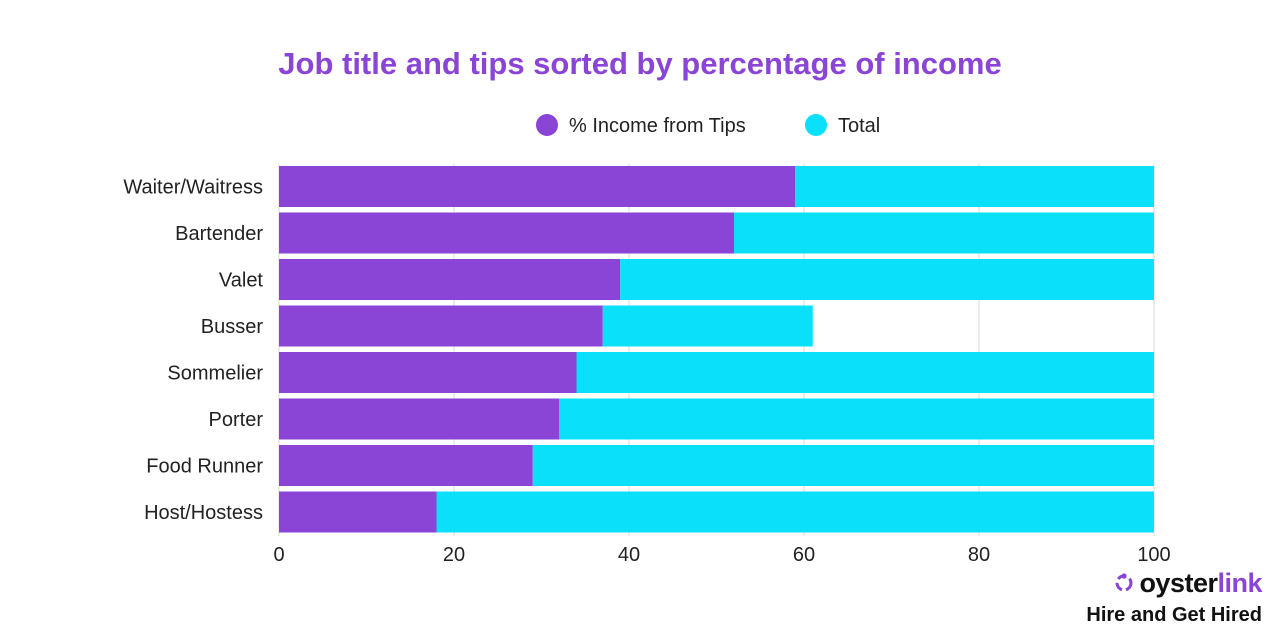 This screenshot has height=640, width=1280. Describe the element at coordinates (721, 555) in the screenshot. I see `x-axis-ticks: 0 20 40 60 80 100` at that location.